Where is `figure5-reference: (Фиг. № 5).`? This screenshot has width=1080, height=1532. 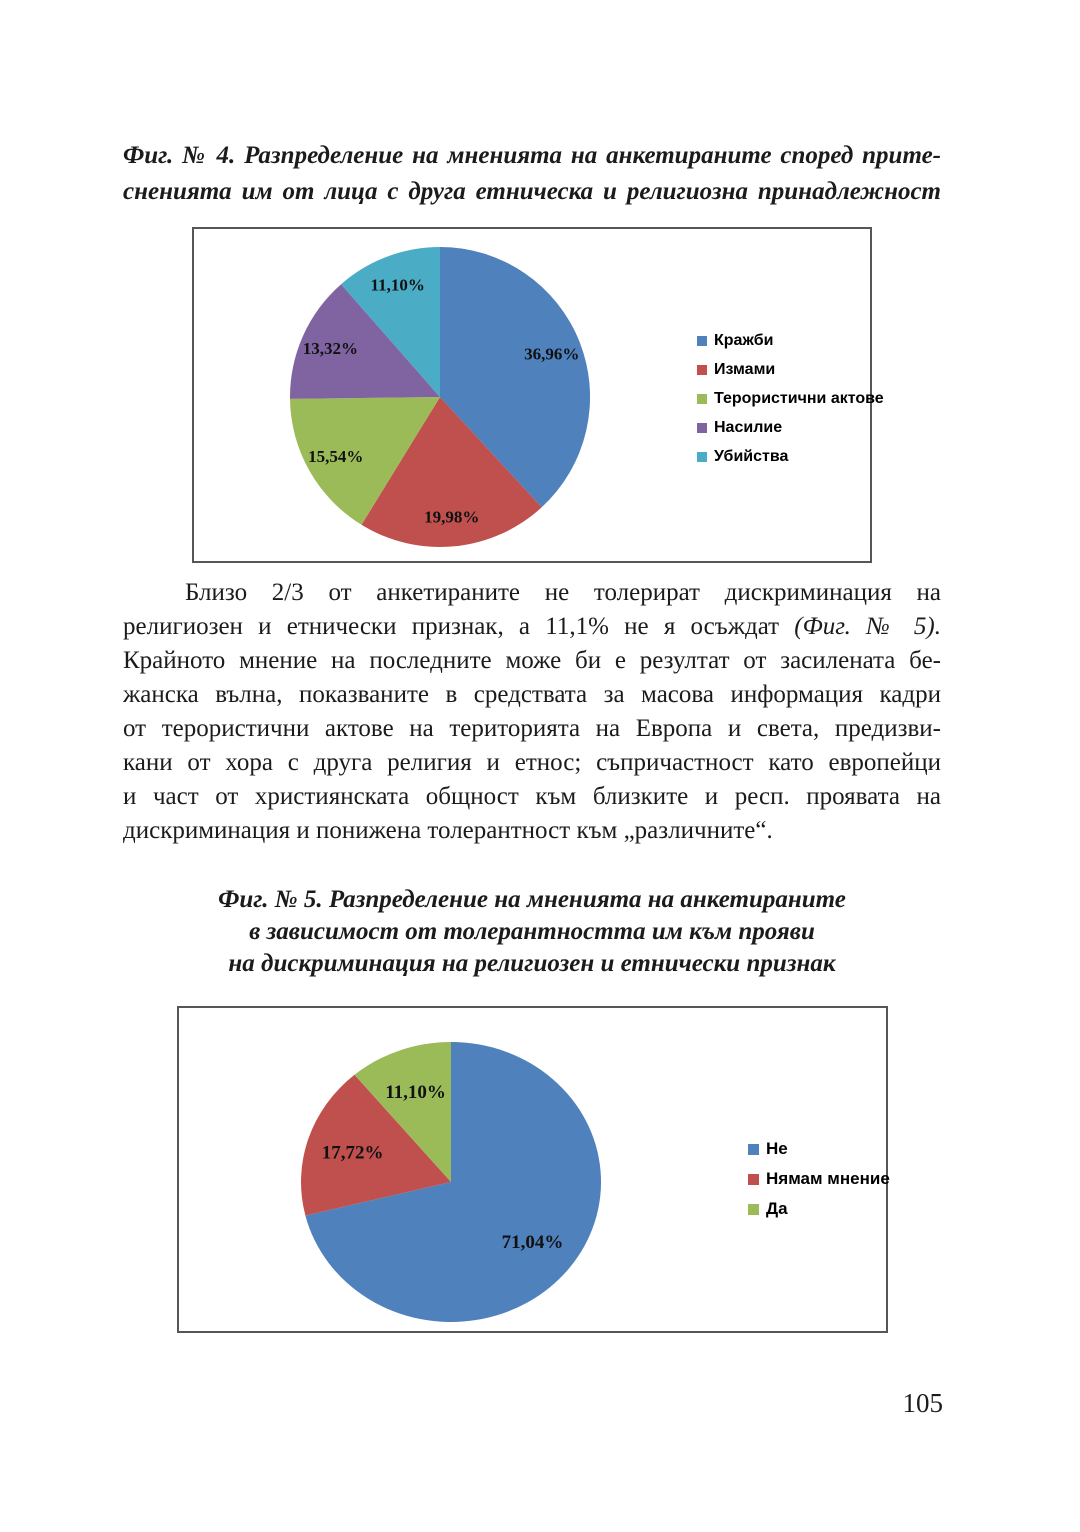
figure5-reference: (Фиг. № 5). is located at coordinates (867, 626).